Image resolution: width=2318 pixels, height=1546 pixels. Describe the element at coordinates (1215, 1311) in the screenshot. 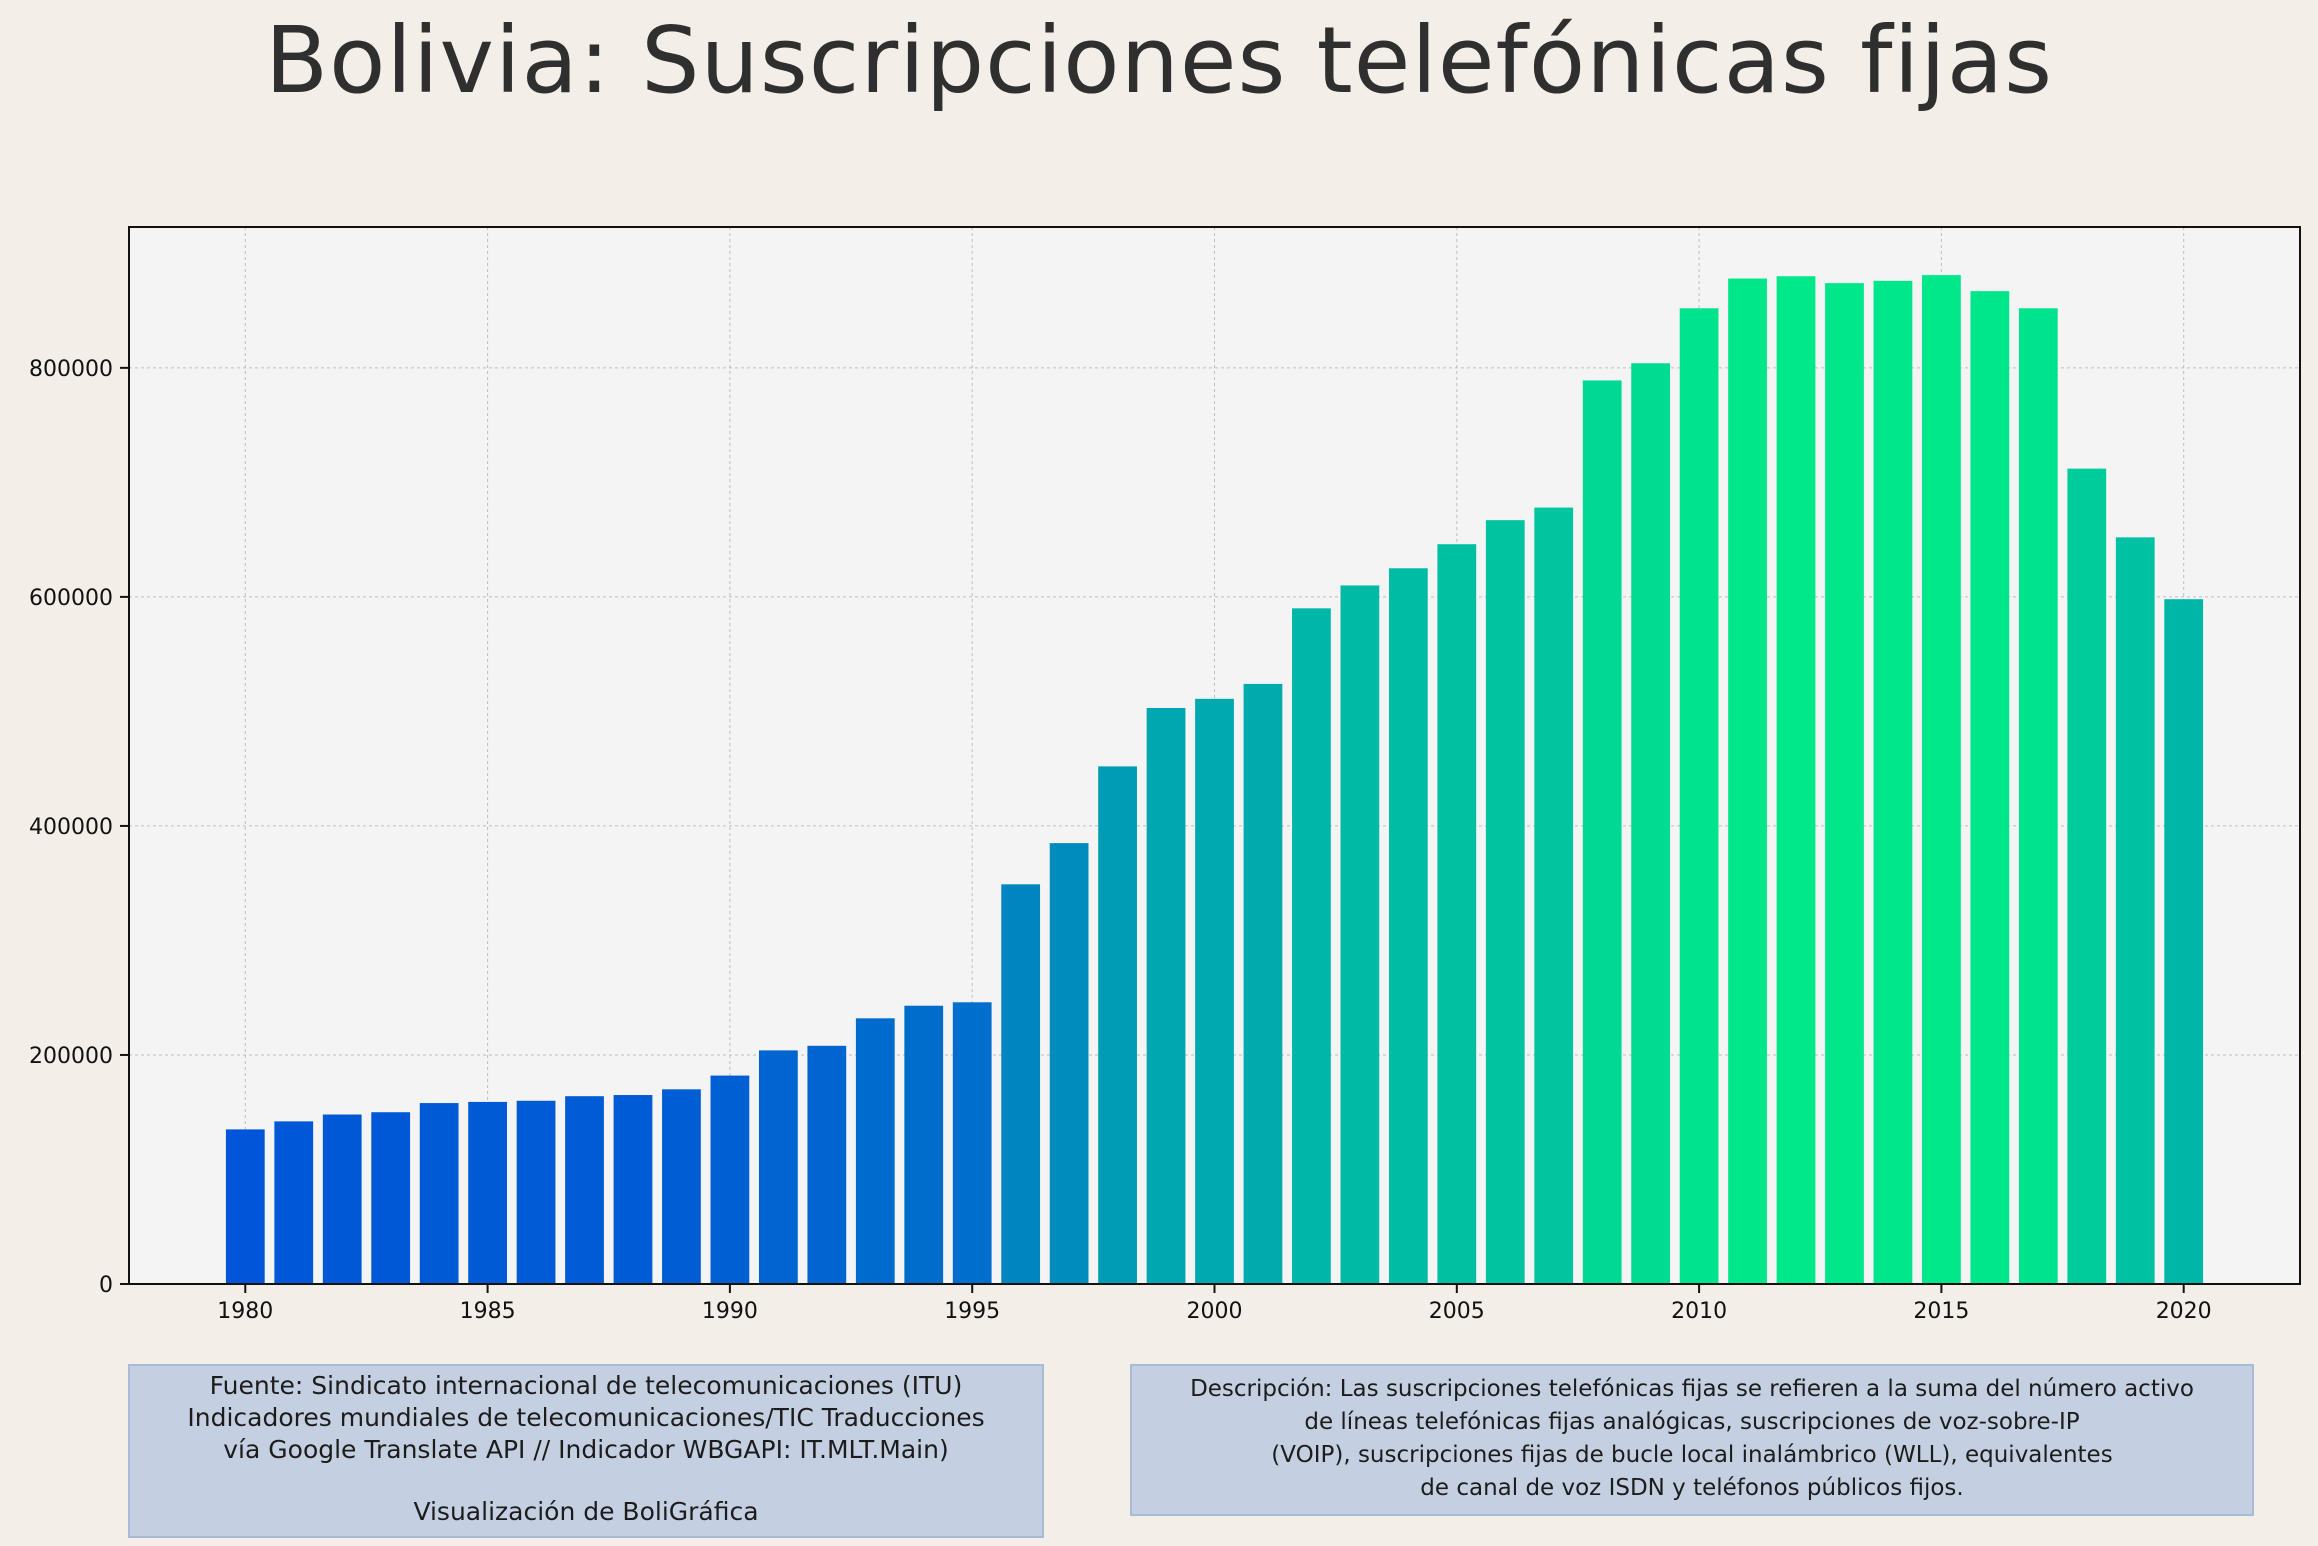

I see `x-tick-label: 2000` at that location.